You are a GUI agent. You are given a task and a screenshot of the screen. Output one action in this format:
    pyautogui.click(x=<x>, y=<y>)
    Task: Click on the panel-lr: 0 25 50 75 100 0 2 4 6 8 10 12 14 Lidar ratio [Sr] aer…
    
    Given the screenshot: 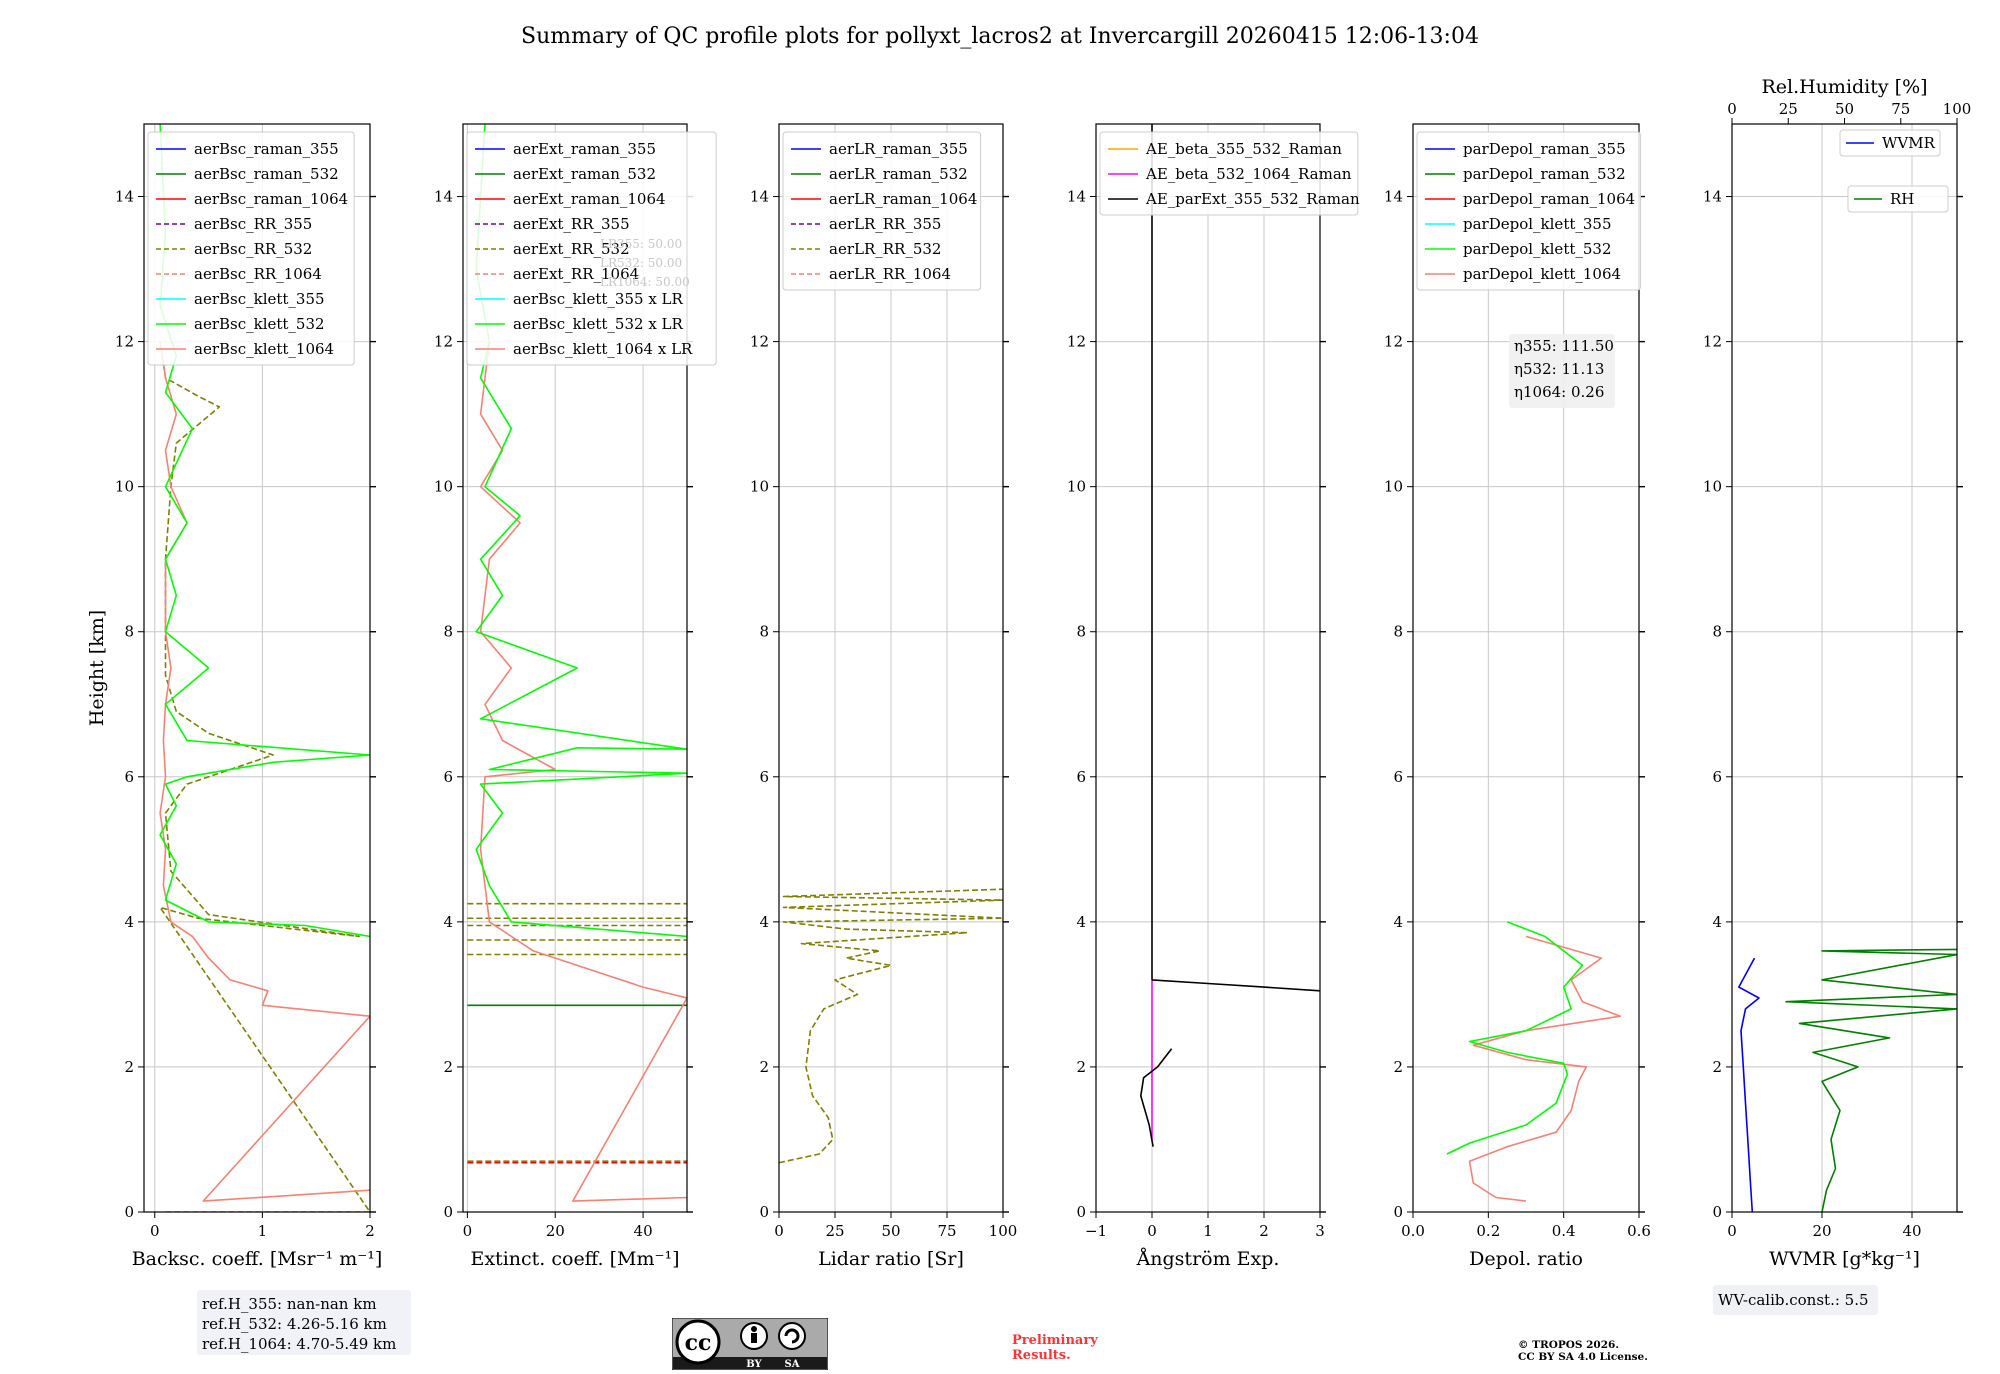 What is the action you would take?
    pyautogui.click(x=883, y=696)
    